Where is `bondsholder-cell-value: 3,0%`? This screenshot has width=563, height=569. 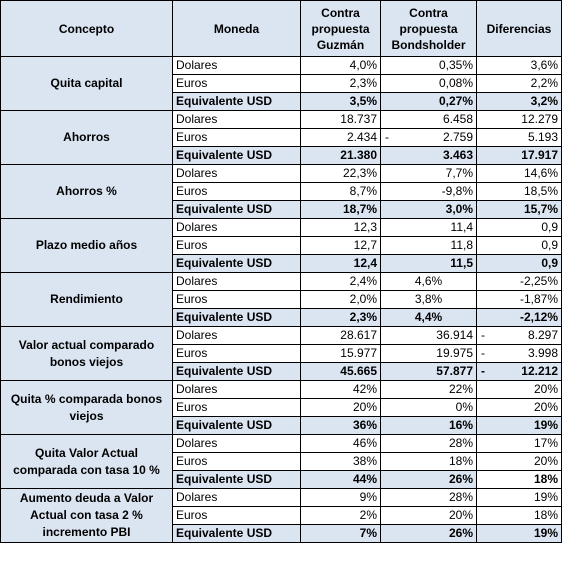 bondsholder-cell-value: 3,0% is located at coordinates (459, 209).